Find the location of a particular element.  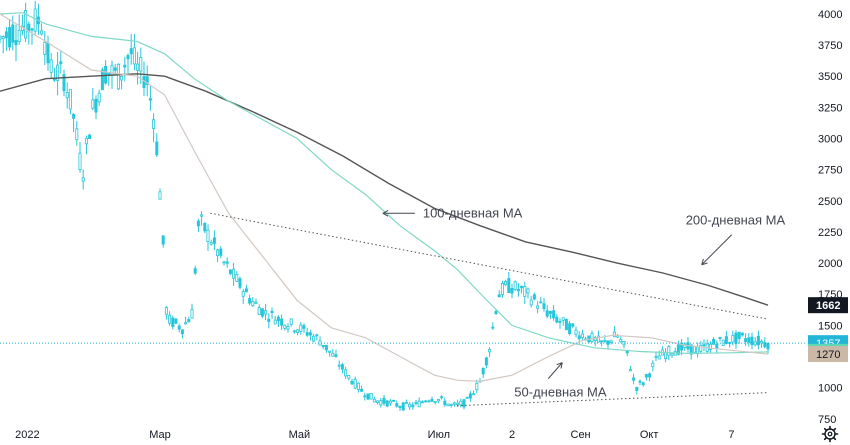

time-axis: 2022 Мар Май Июл 2 Сен Окт 7 is located at coordinates (374, 435).